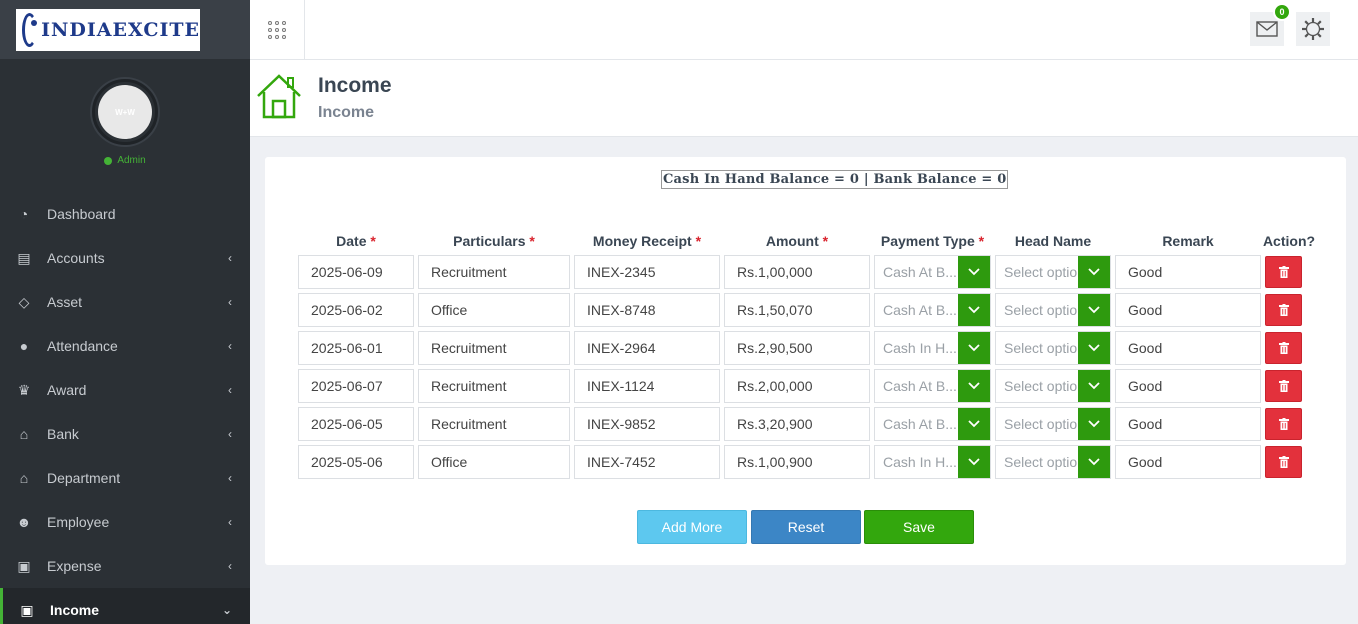  What do you see at coordinates (24, 346) in the screenshot?
I see `user-icon: ●` at bounding box center [24, 346].